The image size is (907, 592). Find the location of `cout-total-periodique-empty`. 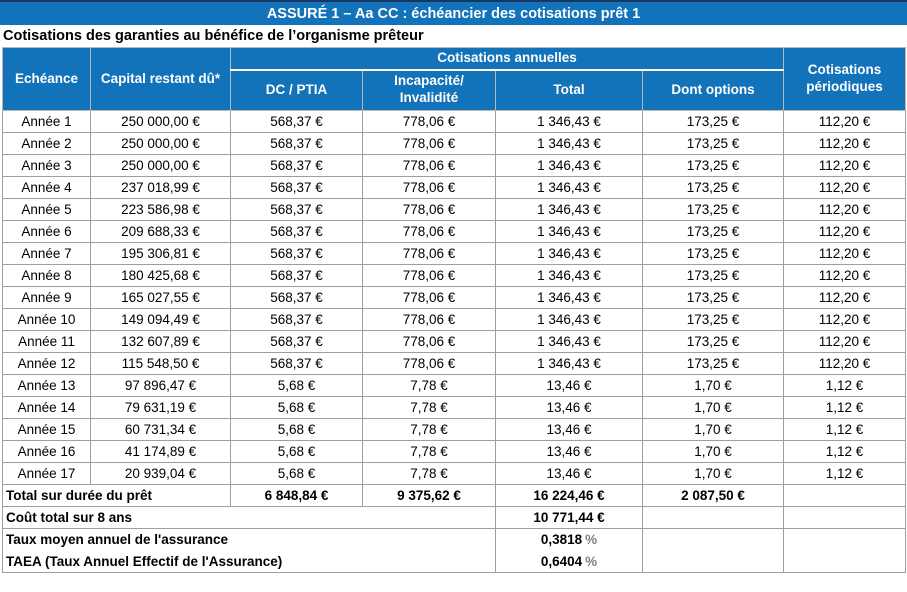

cout-total-periodique-empty is located at coordinates (845, 517).